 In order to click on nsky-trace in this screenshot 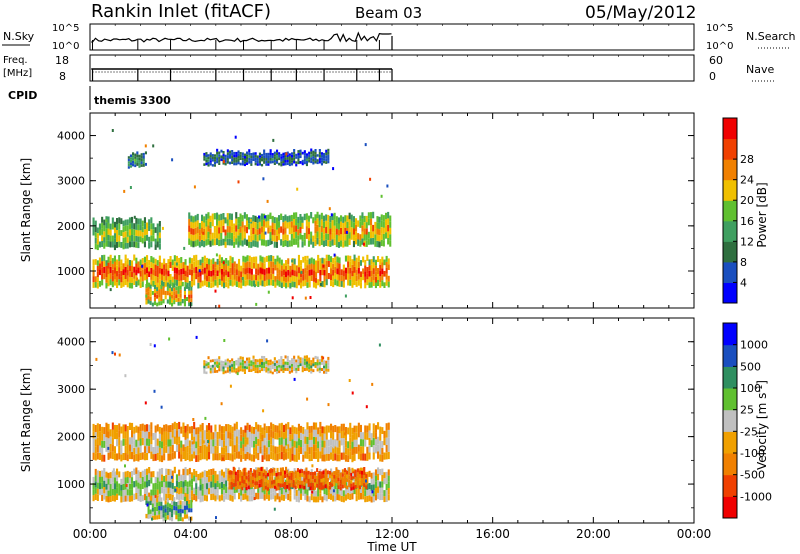, I will do `click(392, 40)`.